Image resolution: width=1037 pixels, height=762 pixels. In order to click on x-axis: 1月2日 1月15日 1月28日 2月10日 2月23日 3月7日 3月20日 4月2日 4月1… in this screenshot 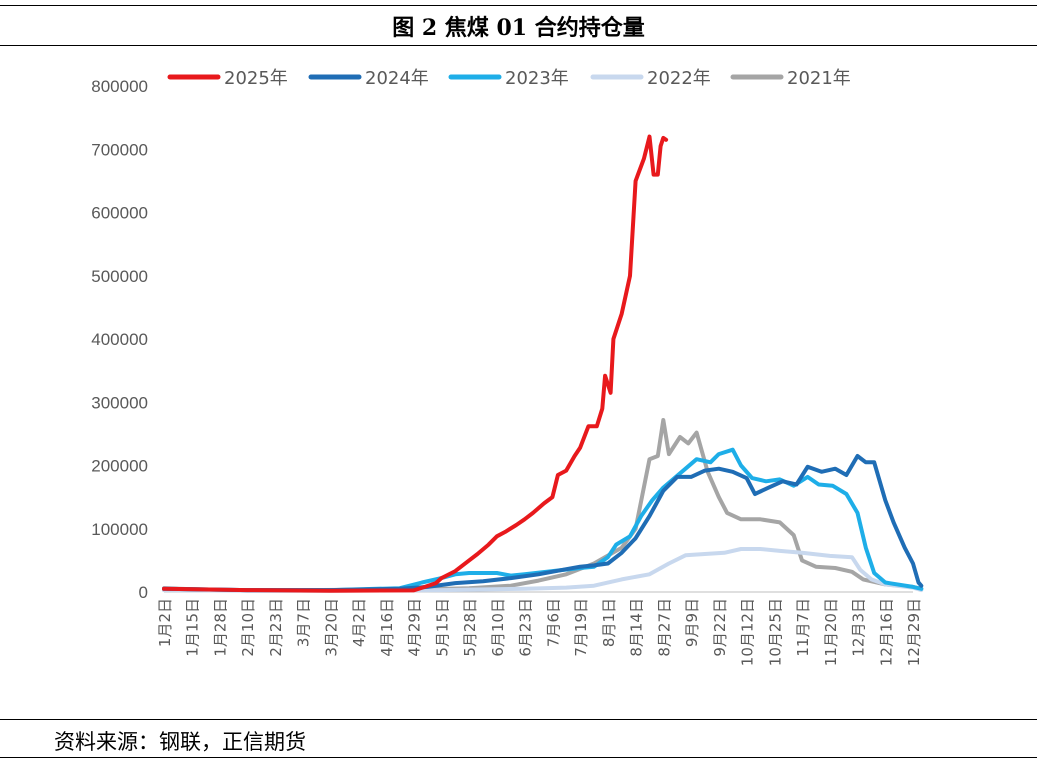, I will do `click(539, 628)`.